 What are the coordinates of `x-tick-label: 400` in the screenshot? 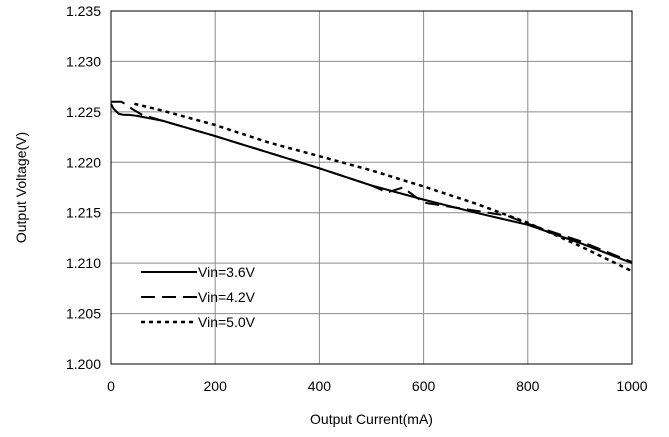 It's located at (320, 386).